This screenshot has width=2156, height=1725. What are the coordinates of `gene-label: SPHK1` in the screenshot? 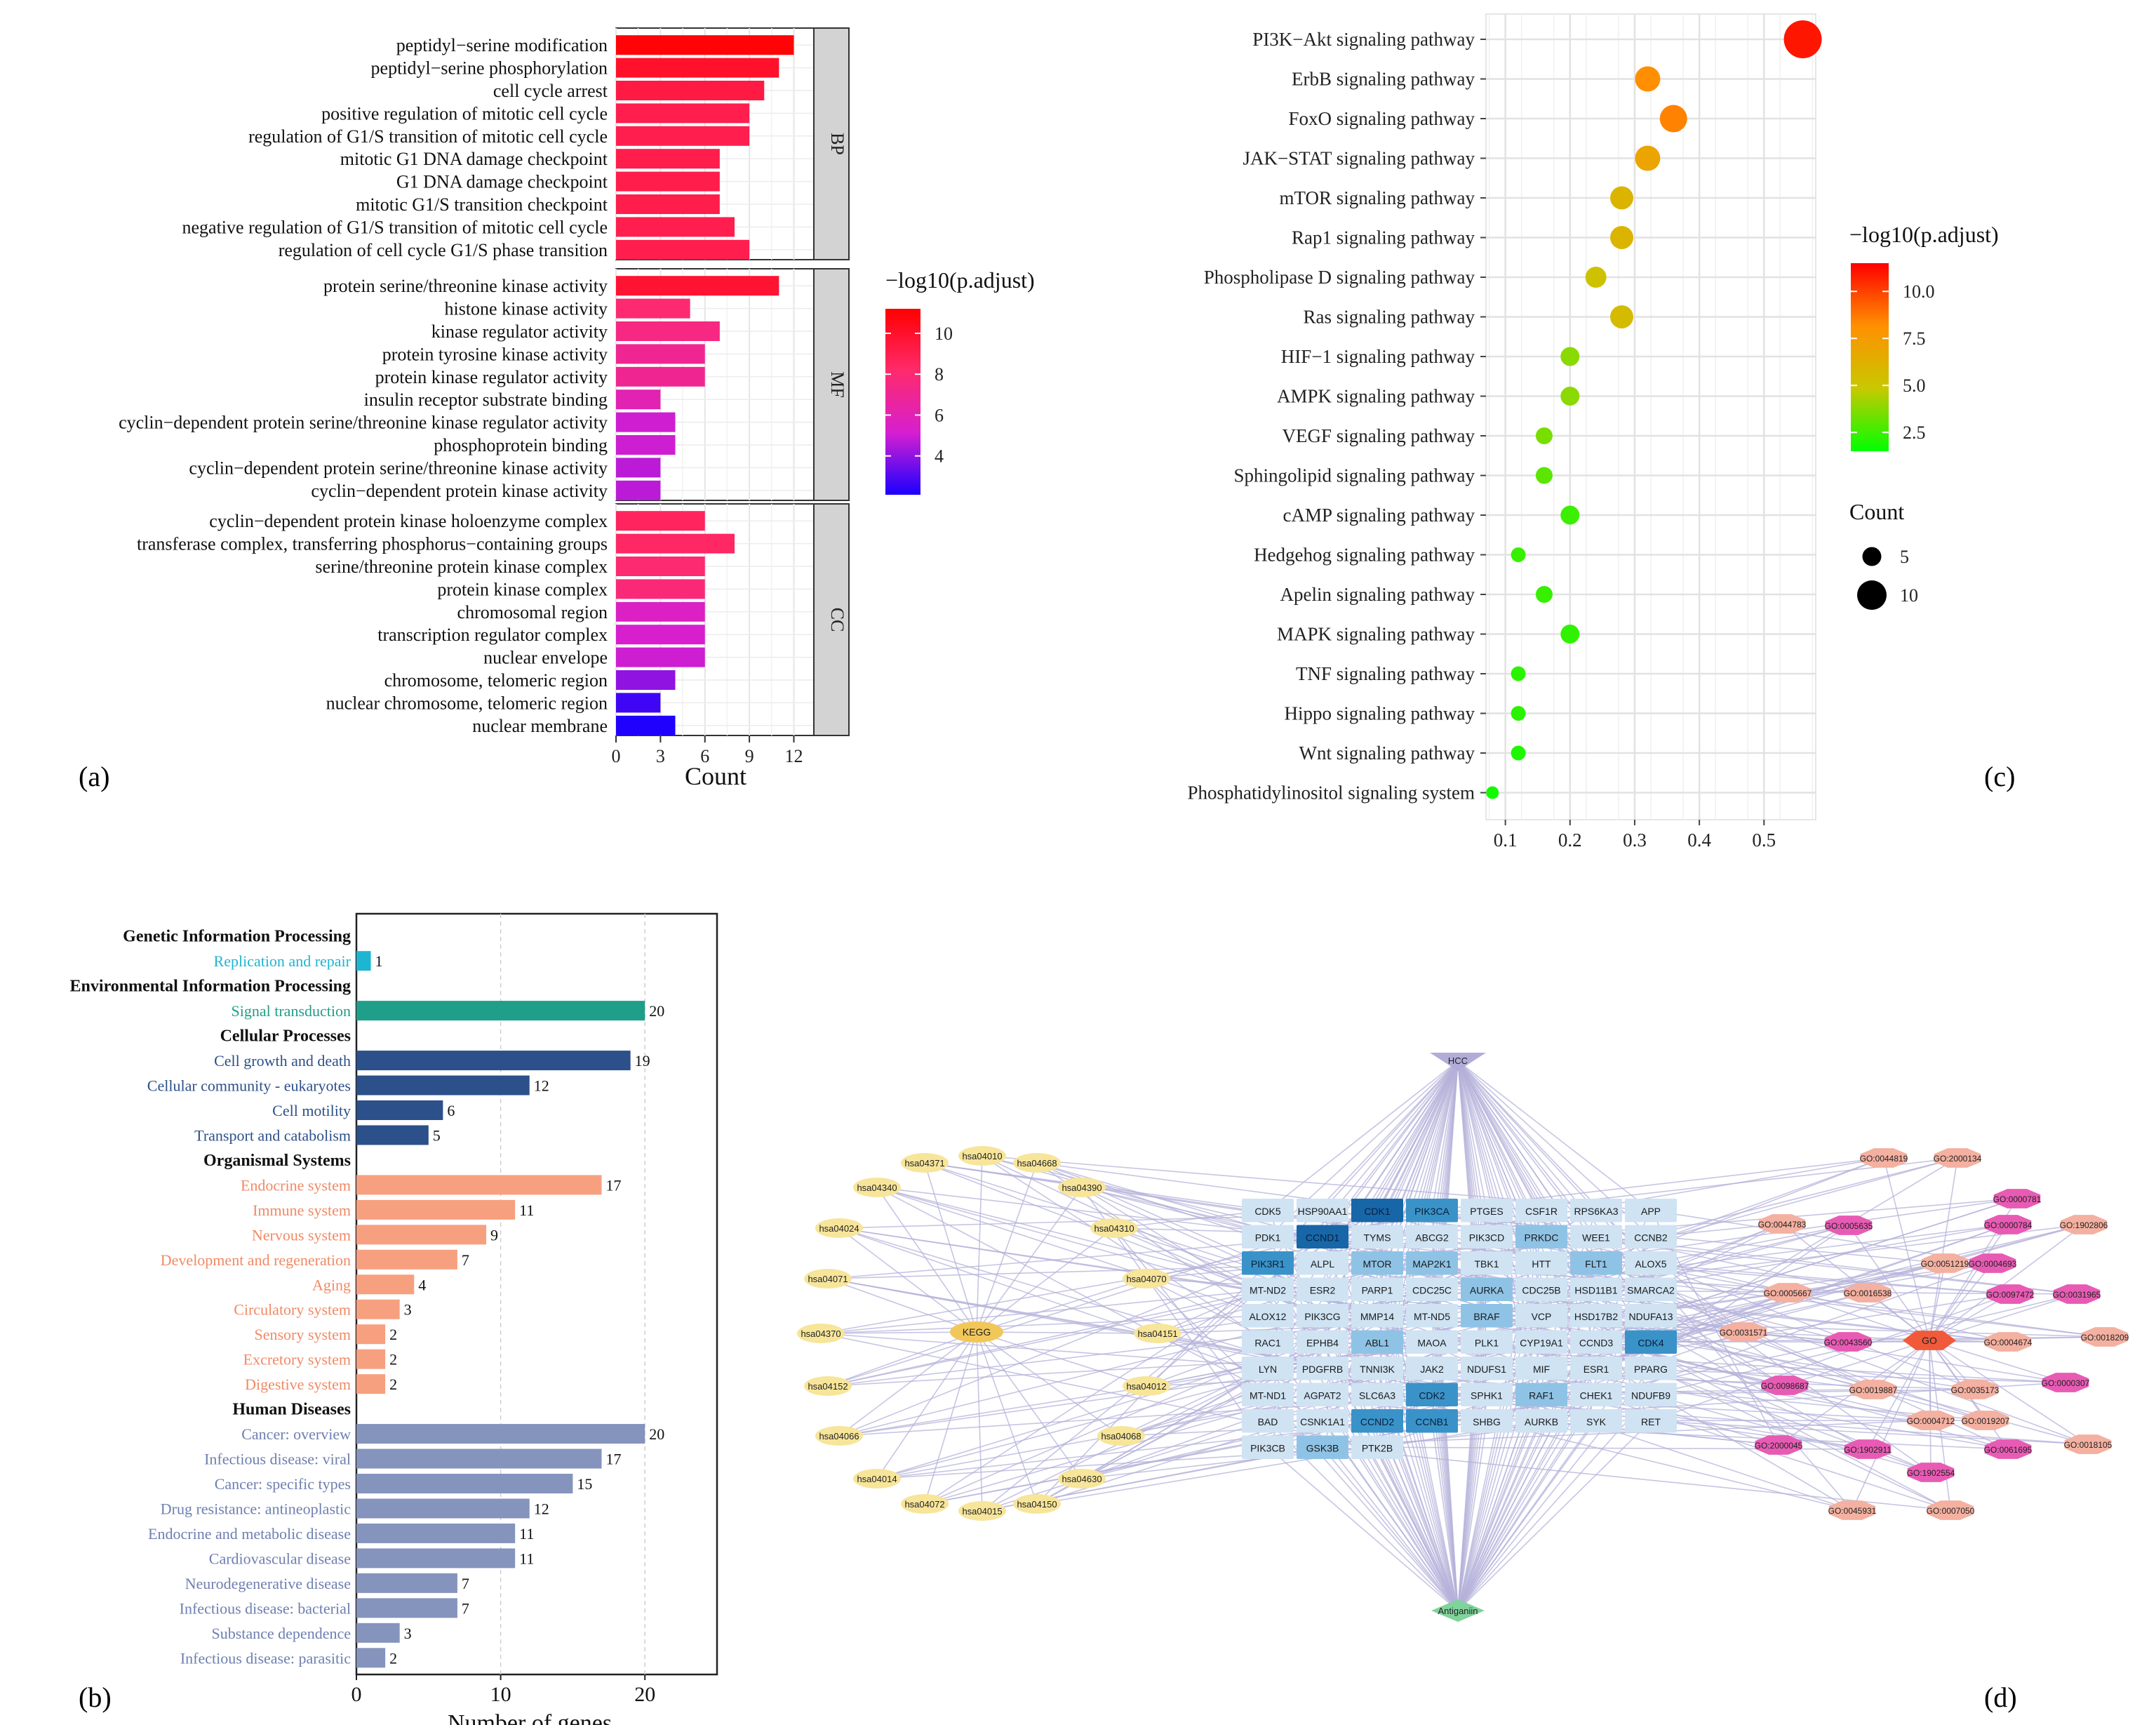 It's located at (1487, 1395).